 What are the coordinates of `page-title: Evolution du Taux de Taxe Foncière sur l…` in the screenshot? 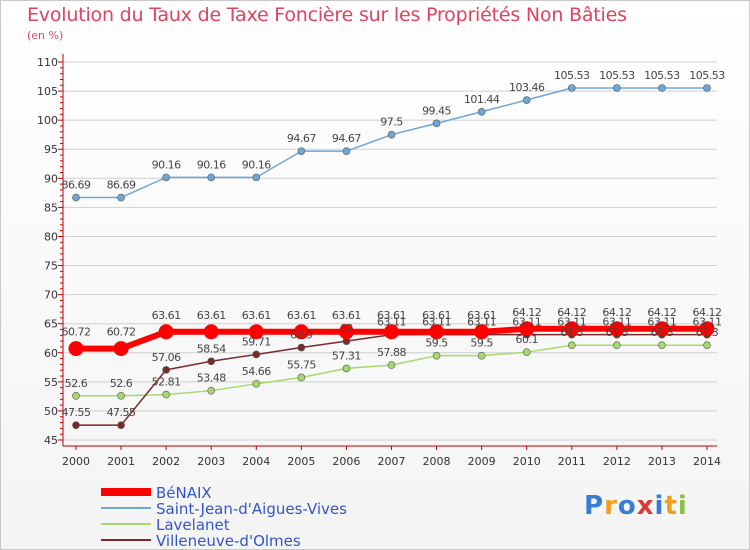 It's located at (327, 15).